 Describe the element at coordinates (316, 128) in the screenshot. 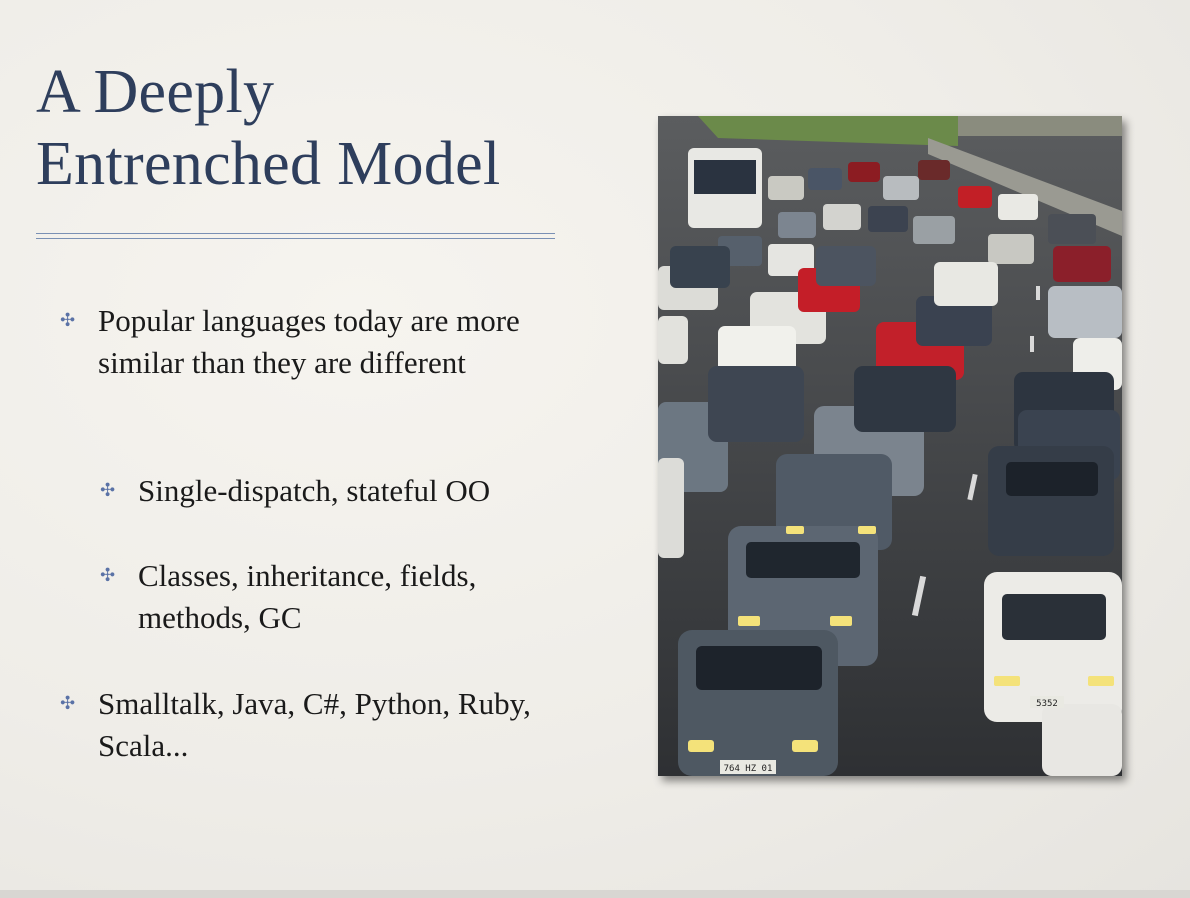

I see `slide-title: A Deeply Entrenched Model` at that location.